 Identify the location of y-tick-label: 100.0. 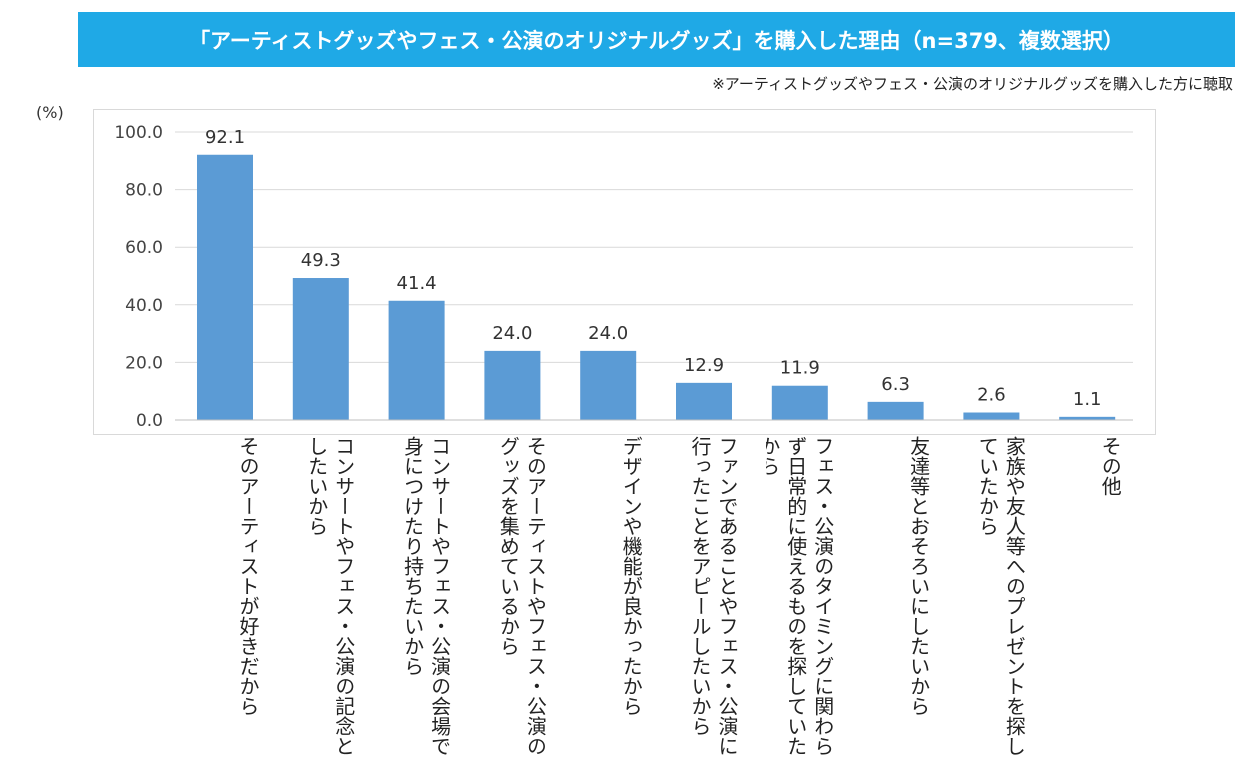
(138, 133).